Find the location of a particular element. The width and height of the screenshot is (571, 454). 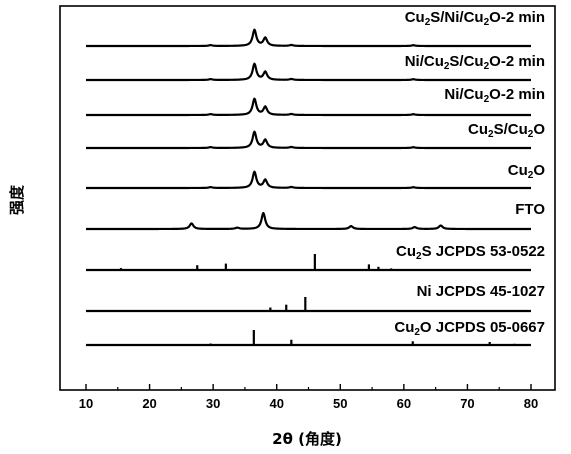

series-label: Cu2S/Cu2O is located at coordinates (506, 130).